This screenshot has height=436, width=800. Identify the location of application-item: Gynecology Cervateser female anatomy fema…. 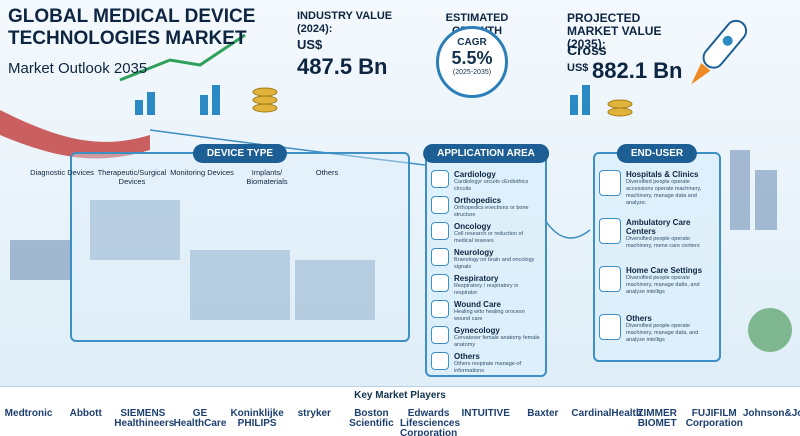
(486, 337).